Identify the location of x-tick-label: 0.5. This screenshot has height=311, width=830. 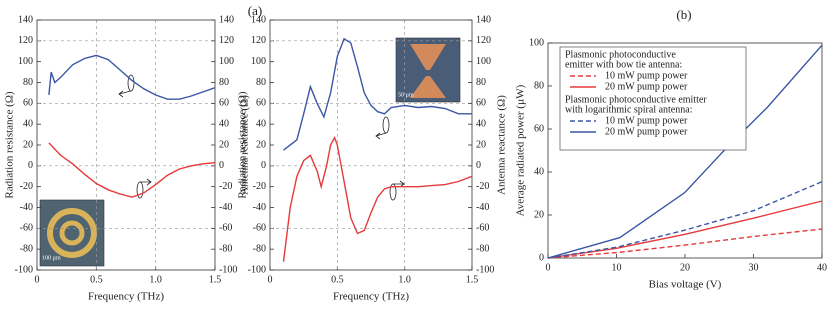
(337, 279).